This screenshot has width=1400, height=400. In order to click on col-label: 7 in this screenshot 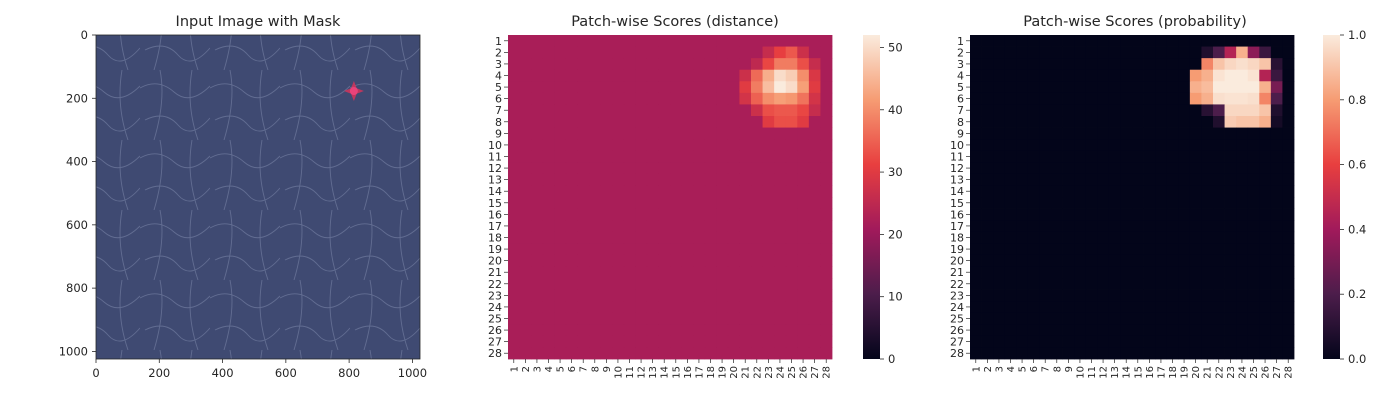, I will do `click(1046, 369)`.